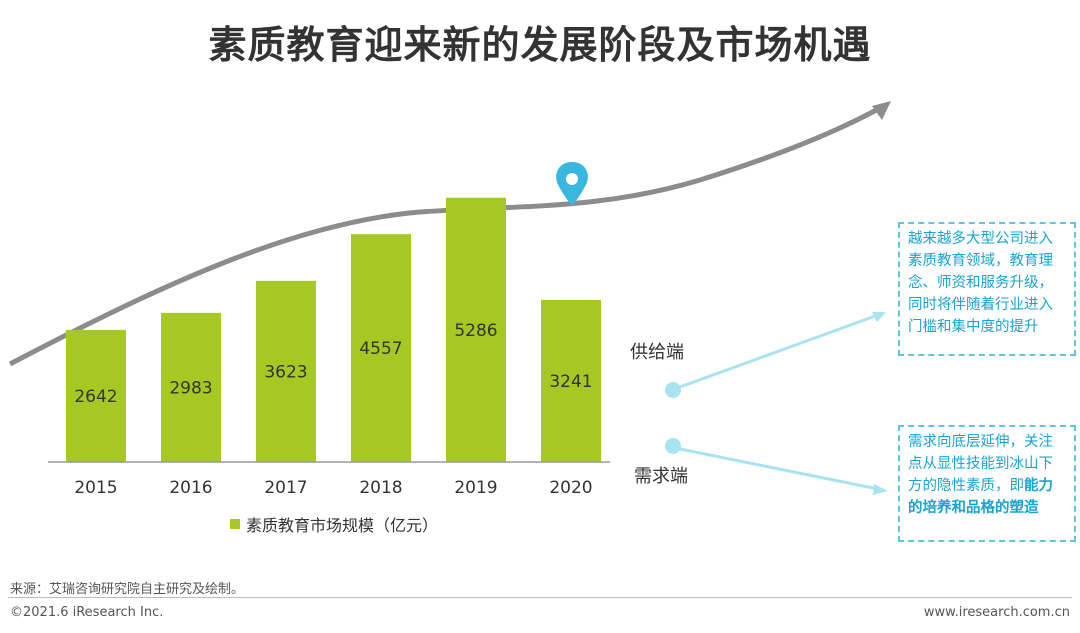  What do you see at coordinates (380, 488) in the screenshot?
I see `x-tick-label: 2018` at bounding box center [380, 488].